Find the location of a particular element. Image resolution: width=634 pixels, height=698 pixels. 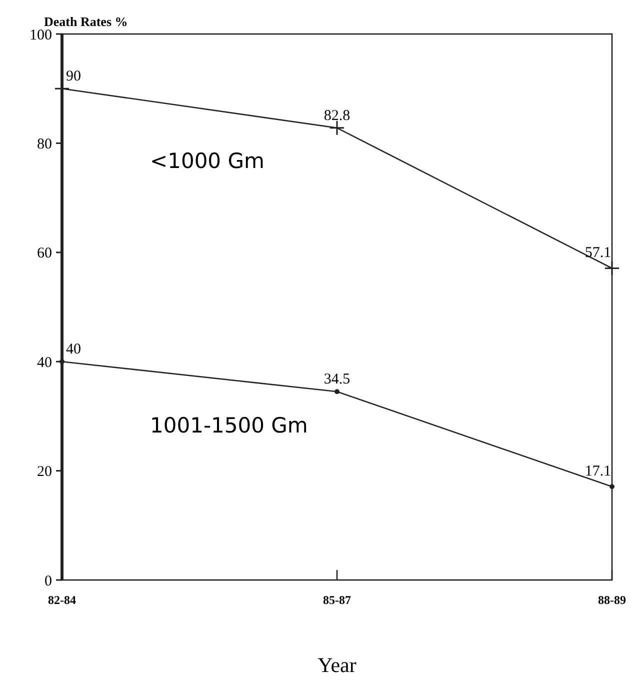

data-label: 57.1 is located at coordinates (598, 253).